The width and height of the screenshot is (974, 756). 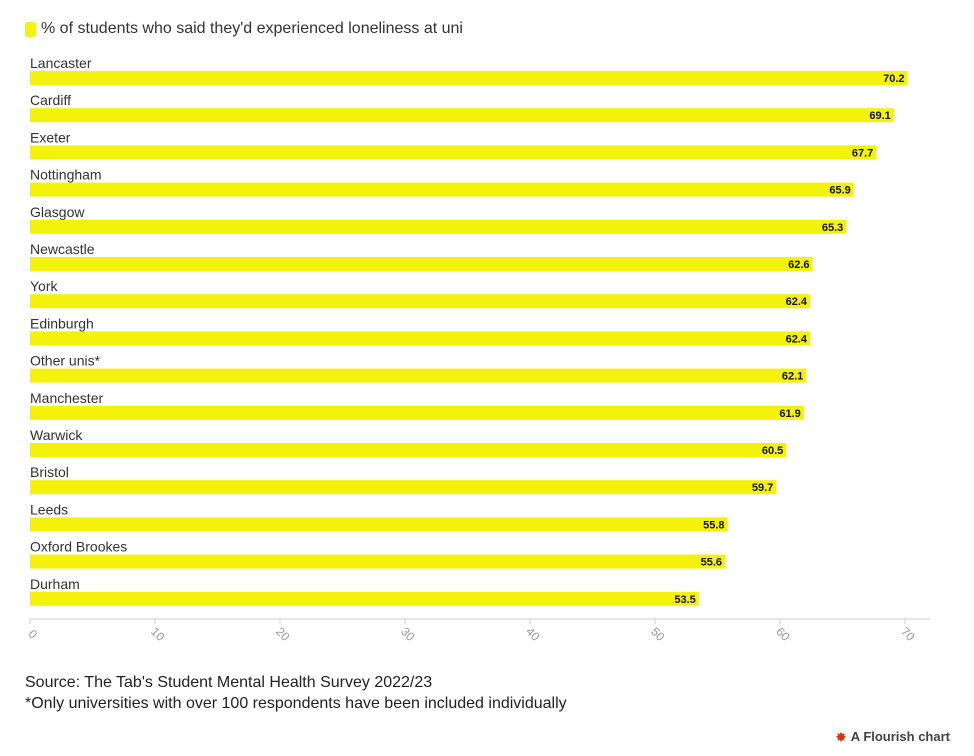 I want to click on value-label: 65.9, so click(x=839, y=191).